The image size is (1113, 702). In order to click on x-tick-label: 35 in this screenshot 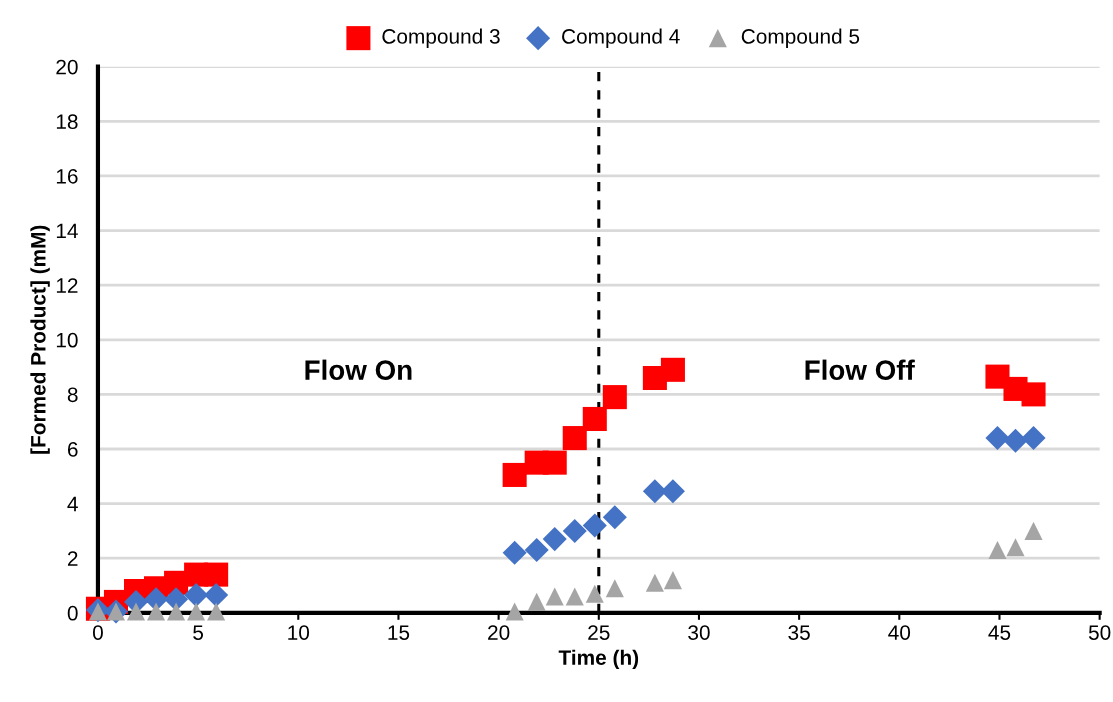, I will do `click(799, 632)`.